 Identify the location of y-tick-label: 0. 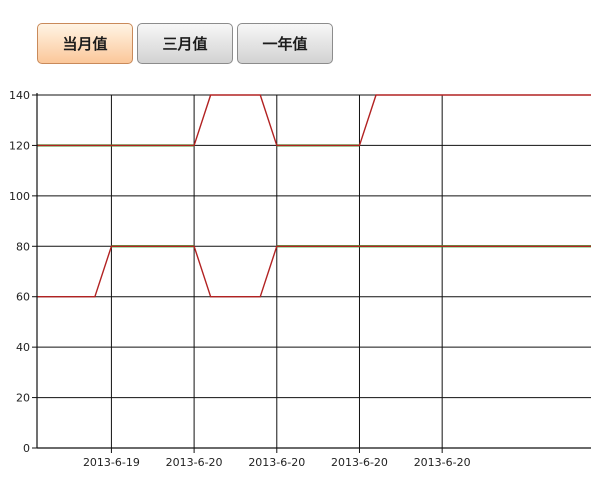
(26, 448).